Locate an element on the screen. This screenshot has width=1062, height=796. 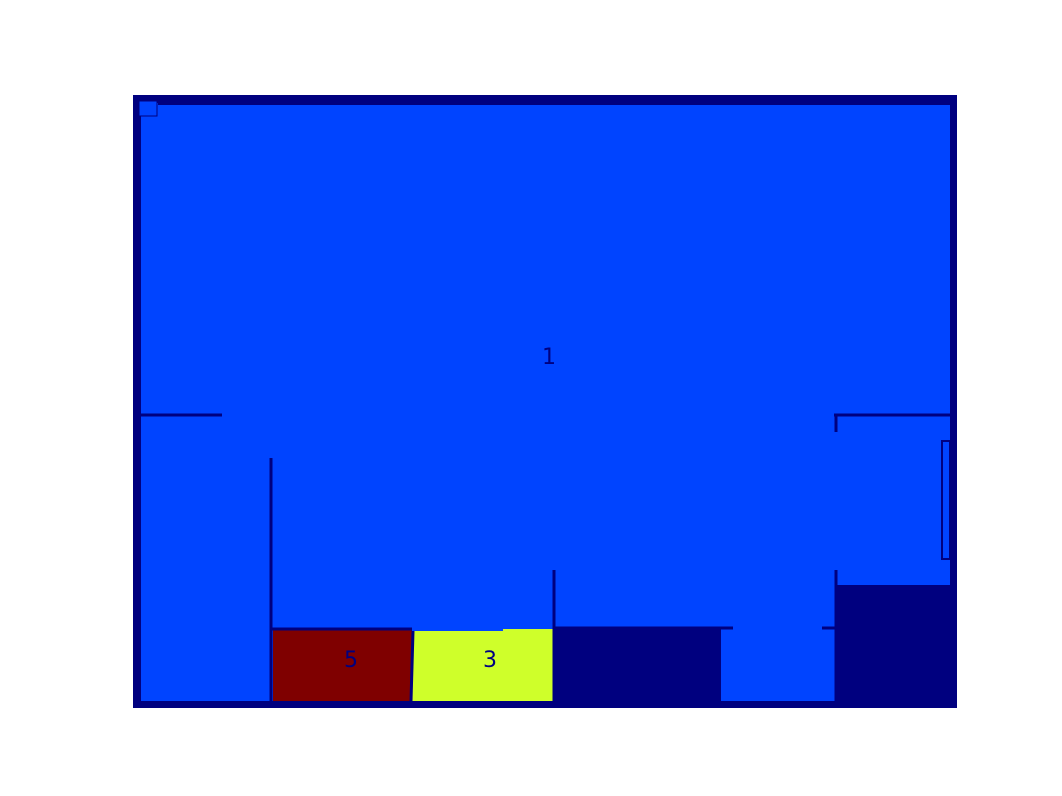
room-3-label: 3 is located at coordinates (490, 660).